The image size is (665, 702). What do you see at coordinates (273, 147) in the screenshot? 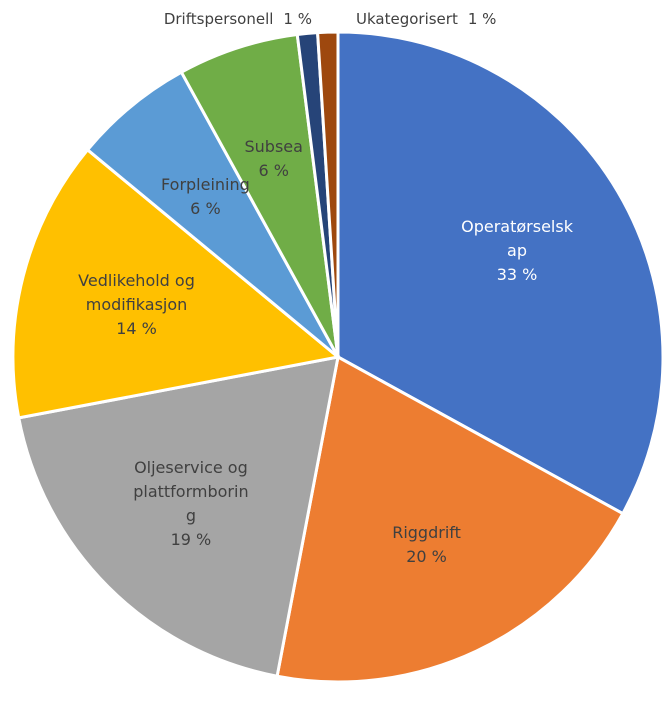
I see `slice-name: Subsea` at bounding box center [273, 147].